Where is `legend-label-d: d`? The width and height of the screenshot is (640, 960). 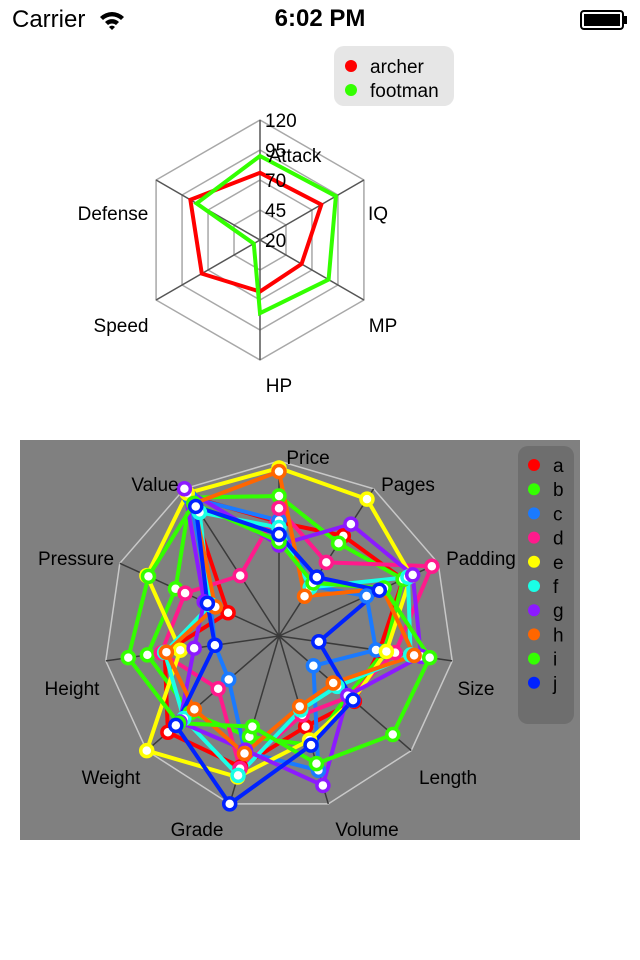
legend-label-d: d is located at coordinates (558, 539).